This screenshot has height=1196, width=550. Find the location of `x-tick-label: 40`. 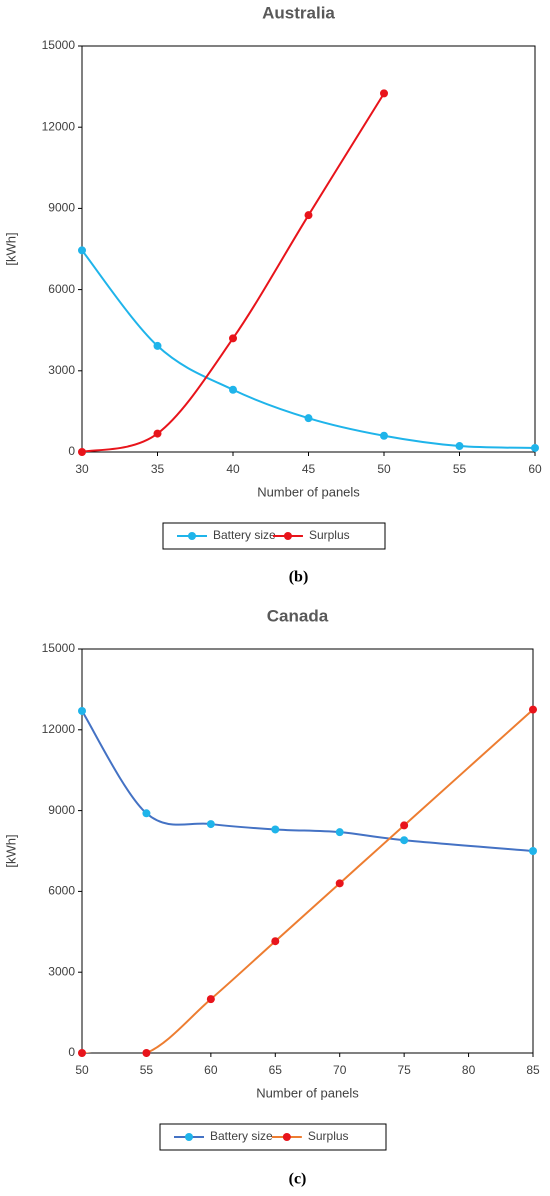

x-tick-label: 40 is located at coordinates (233, 469).